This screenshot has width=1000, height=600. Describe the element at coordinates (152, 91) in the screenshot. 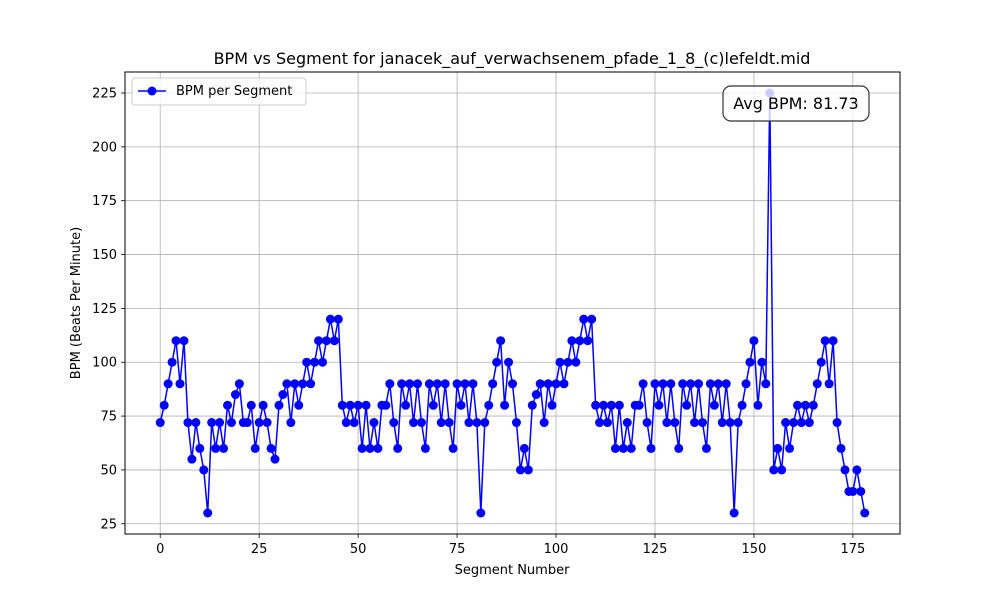

I see `legend-marker-swatch` at that location.